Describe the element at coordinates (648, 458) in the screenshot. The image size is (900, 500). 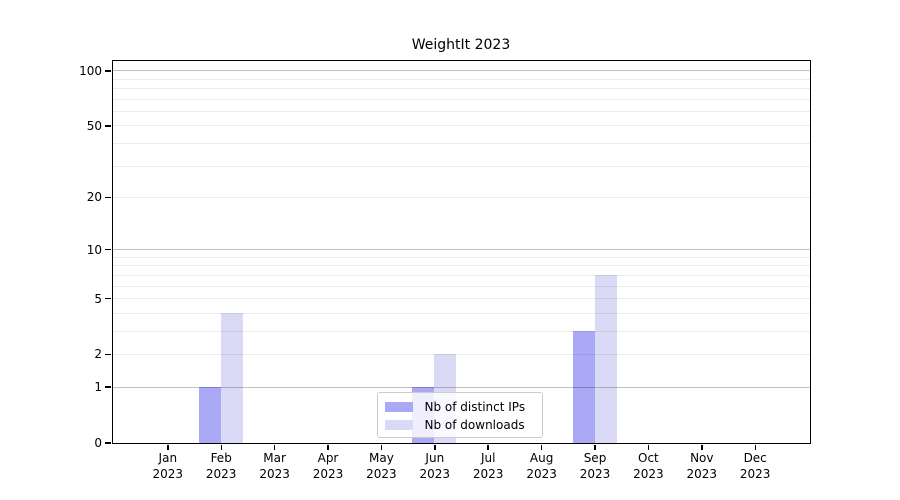
I see `x-tick-month: Oct` at that location.